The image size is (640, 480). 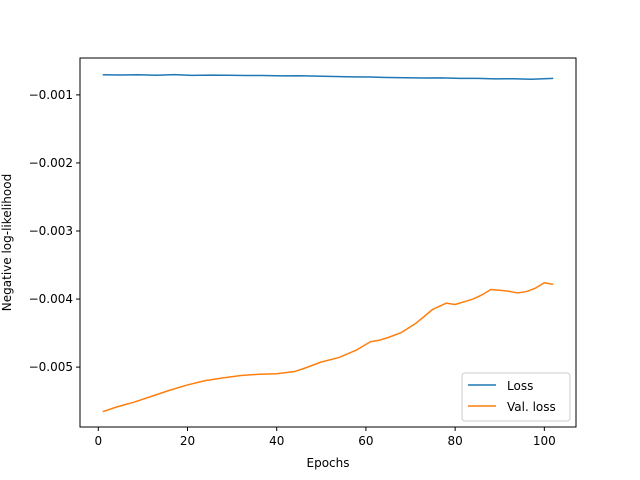 What do you see at coordinates (365, 441) in the screenshot?
I see `x-tick-label: 60` at bounding box center [365, 441].